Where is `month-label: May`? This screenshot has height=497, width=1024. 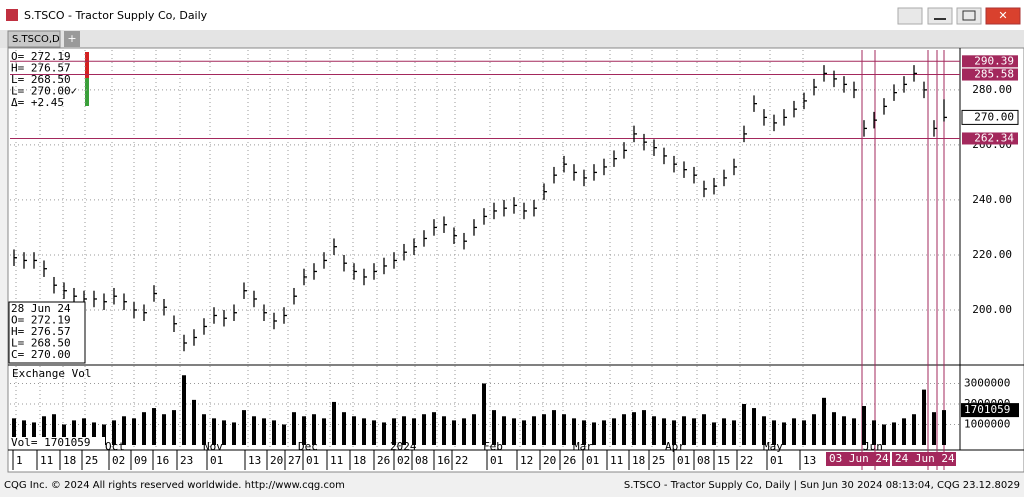 month-label: May is located at coordinates (773, 446).